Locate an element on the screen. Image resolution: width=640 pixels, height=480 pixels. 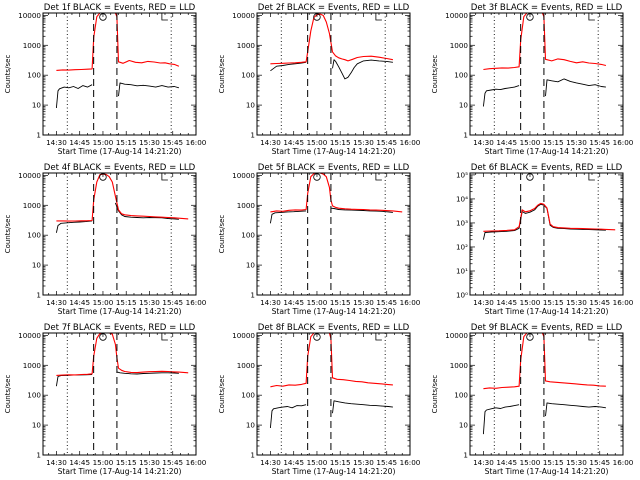
y-tick-label: 10¹ is located at coordinates (462, 270).